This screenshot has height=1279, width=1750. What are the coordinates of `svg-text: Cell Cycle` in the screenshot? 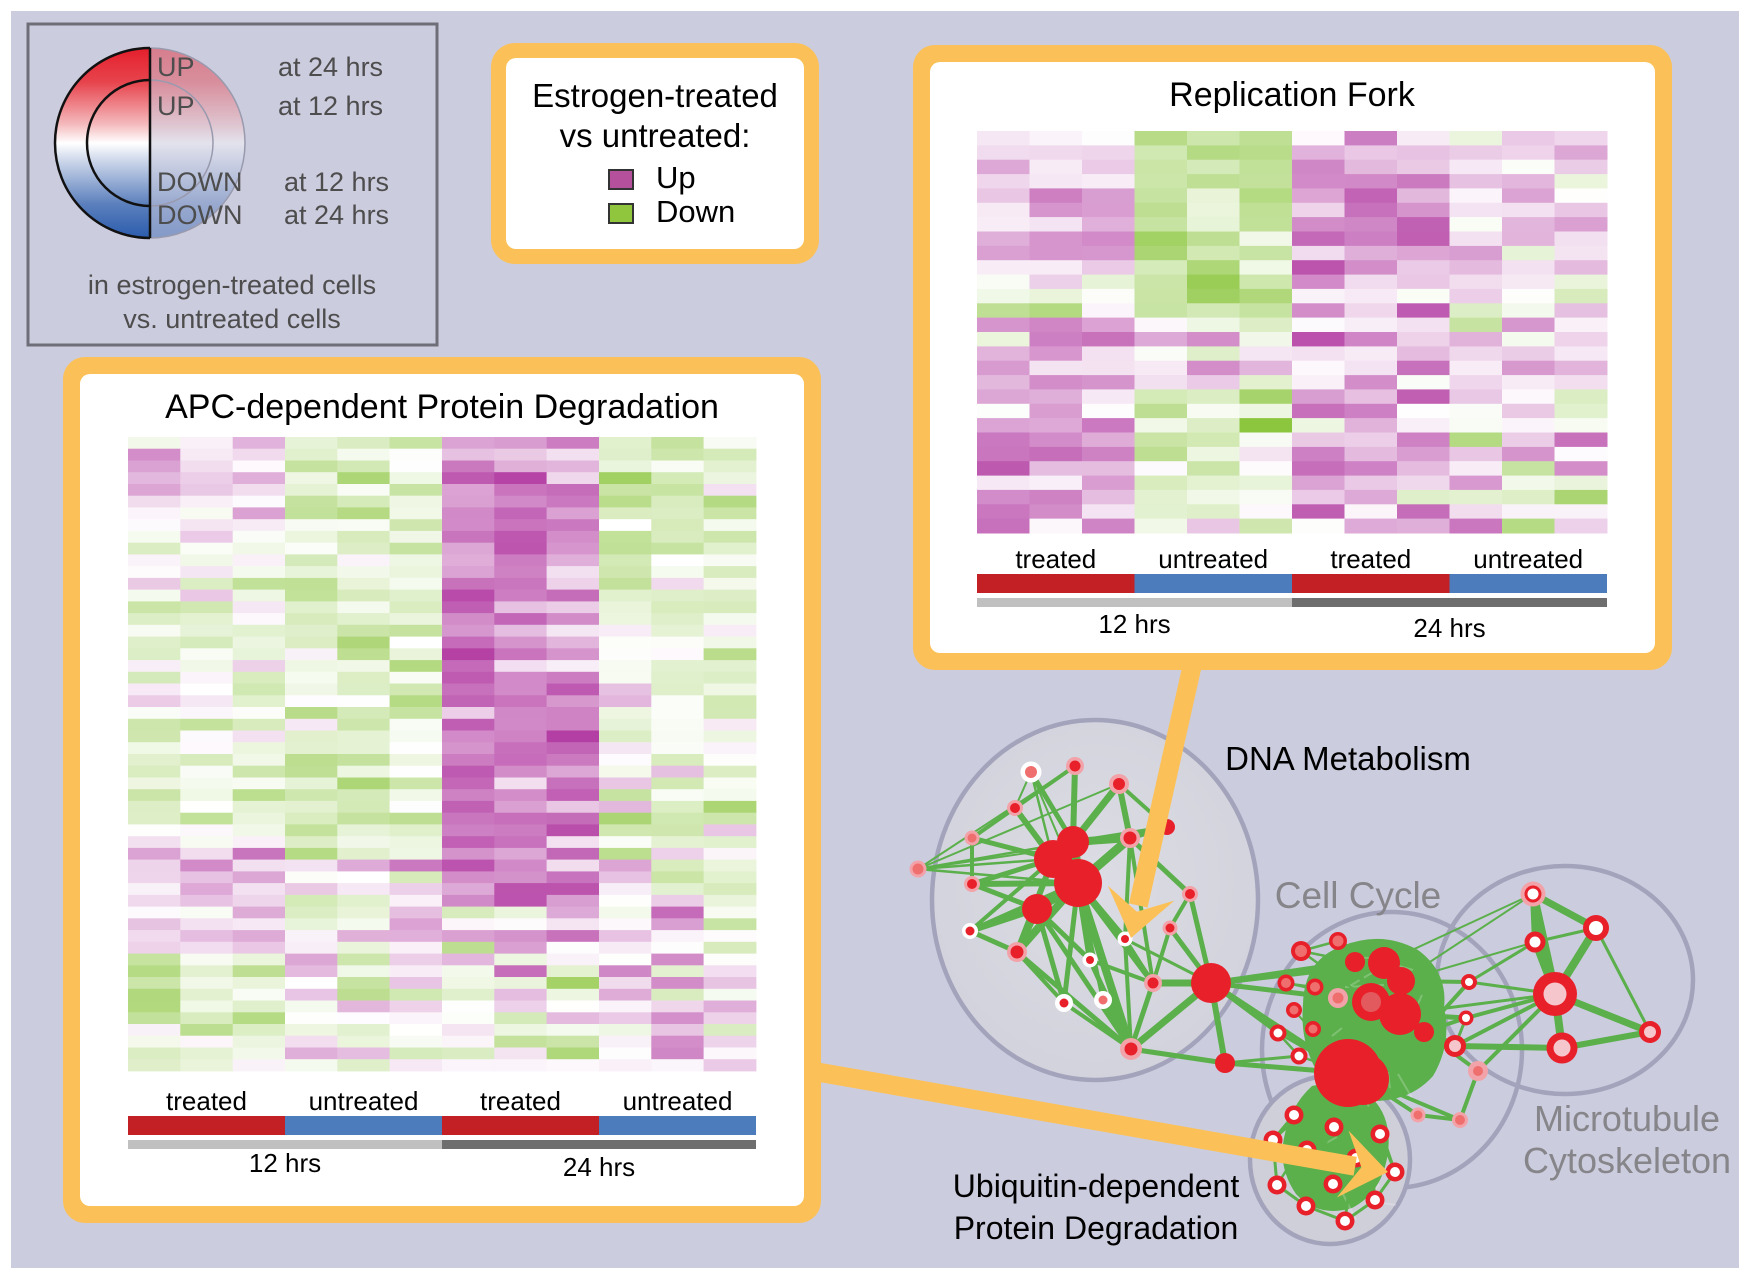 It's located at (1358, 895).